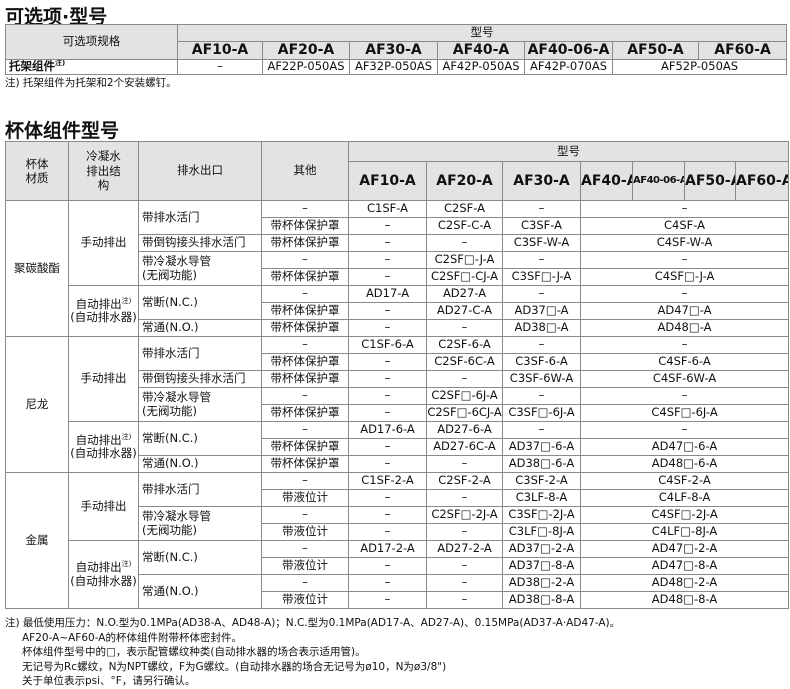 The height and width of the screenshot is (689, 790). Describe the element at coordinates (109, 681) in the screenshot. I see `note-line: 关于单位表示psi、°F，请另行确认。` at that location.